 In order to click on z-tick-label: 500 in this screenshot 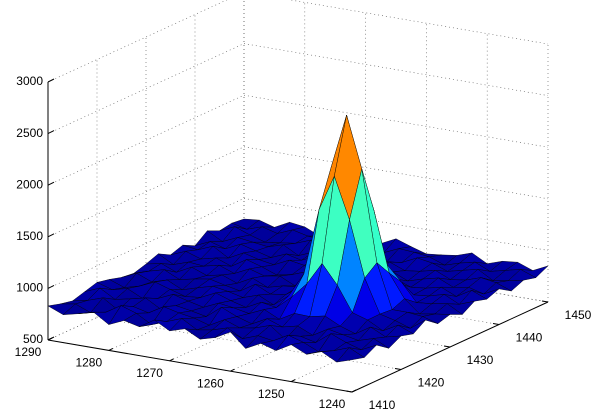, I will do `click(33, 339)`.